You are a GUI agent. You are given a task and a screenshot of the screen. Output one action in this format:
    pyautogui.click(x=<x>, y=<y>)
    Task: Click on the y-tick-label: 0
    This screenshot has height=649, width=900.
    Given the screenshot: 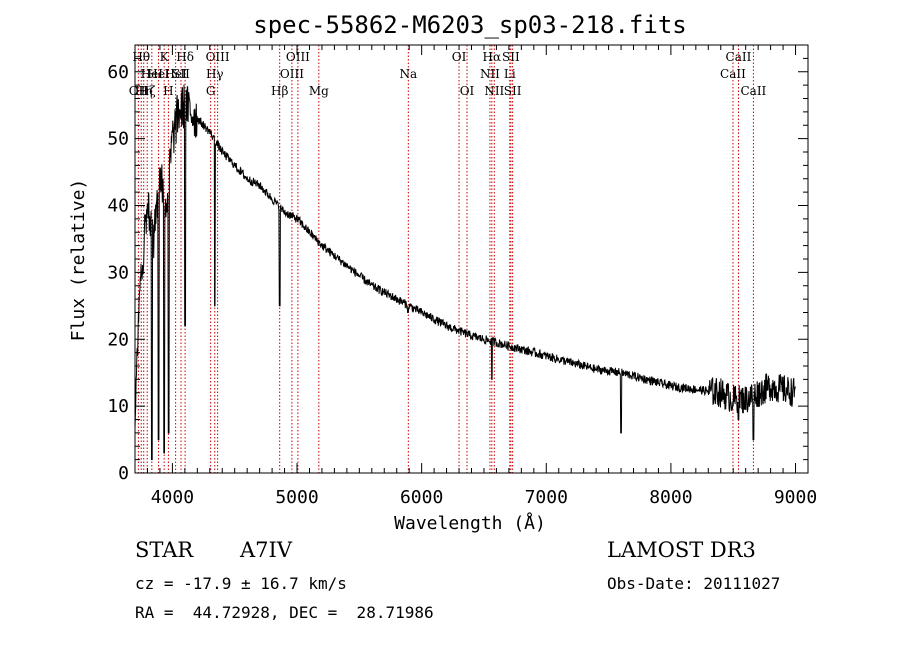 What is the action you would take?
    pyautogui.click(x=123, y=473)
    